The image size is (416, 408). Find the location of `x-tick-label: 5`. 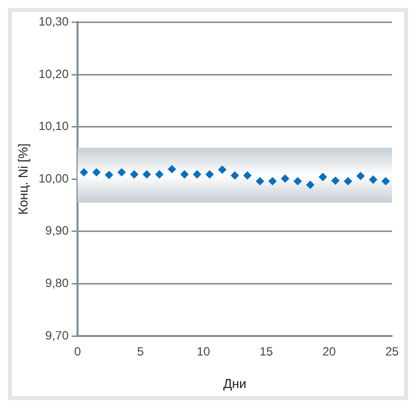

x-tick-label: 5 is located at coordinates (140, 351).